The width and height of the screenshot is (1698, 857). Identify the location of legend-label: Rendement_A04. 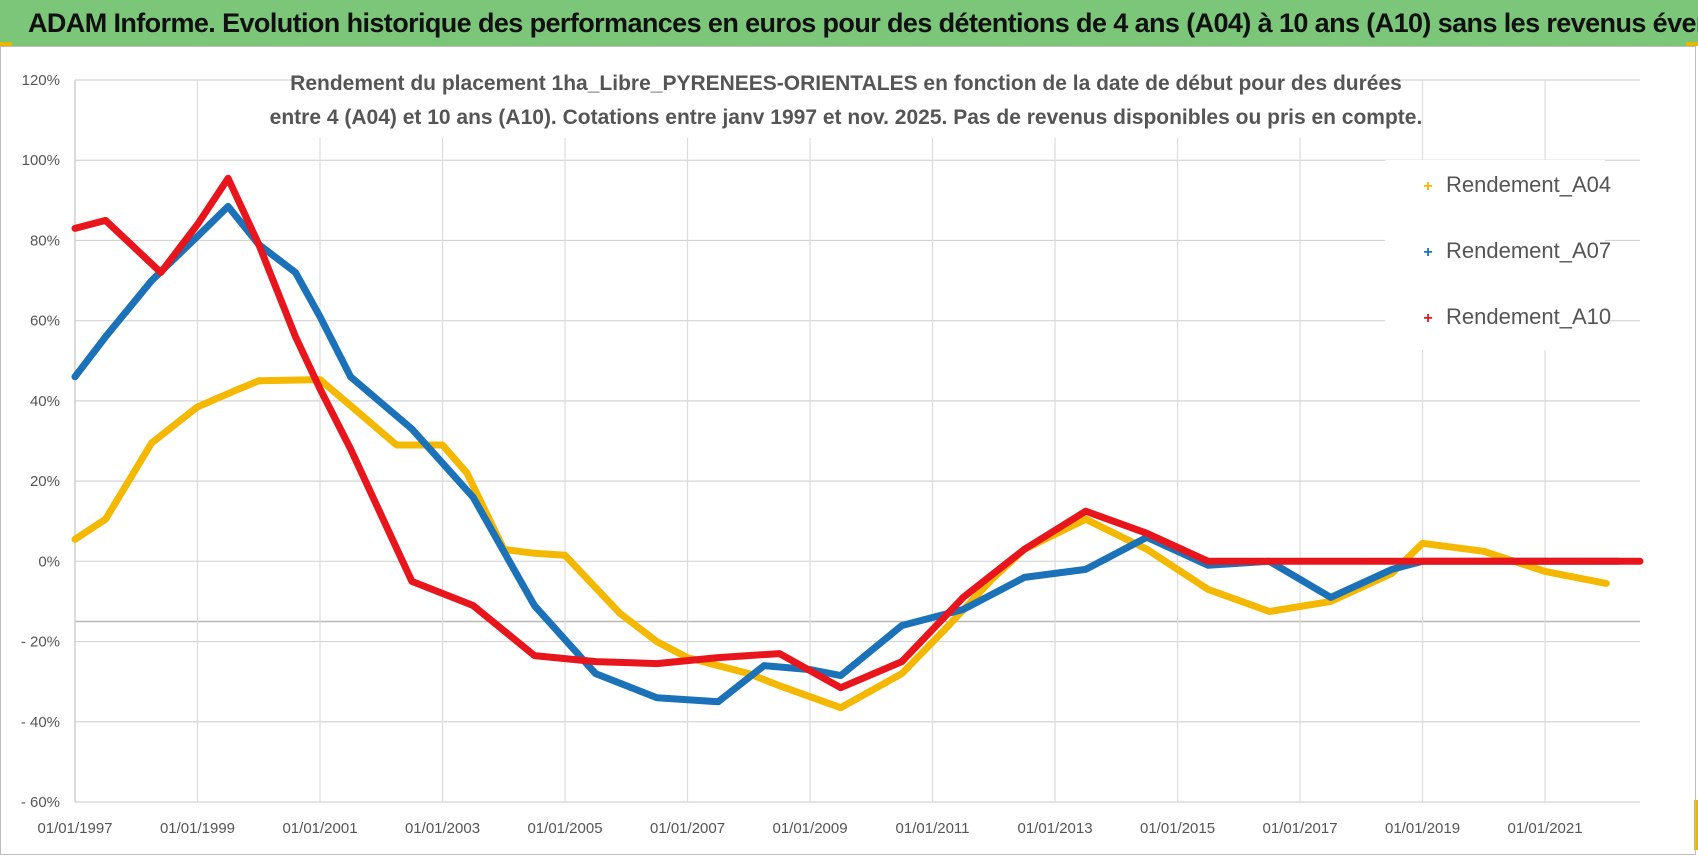
(1528, 184).